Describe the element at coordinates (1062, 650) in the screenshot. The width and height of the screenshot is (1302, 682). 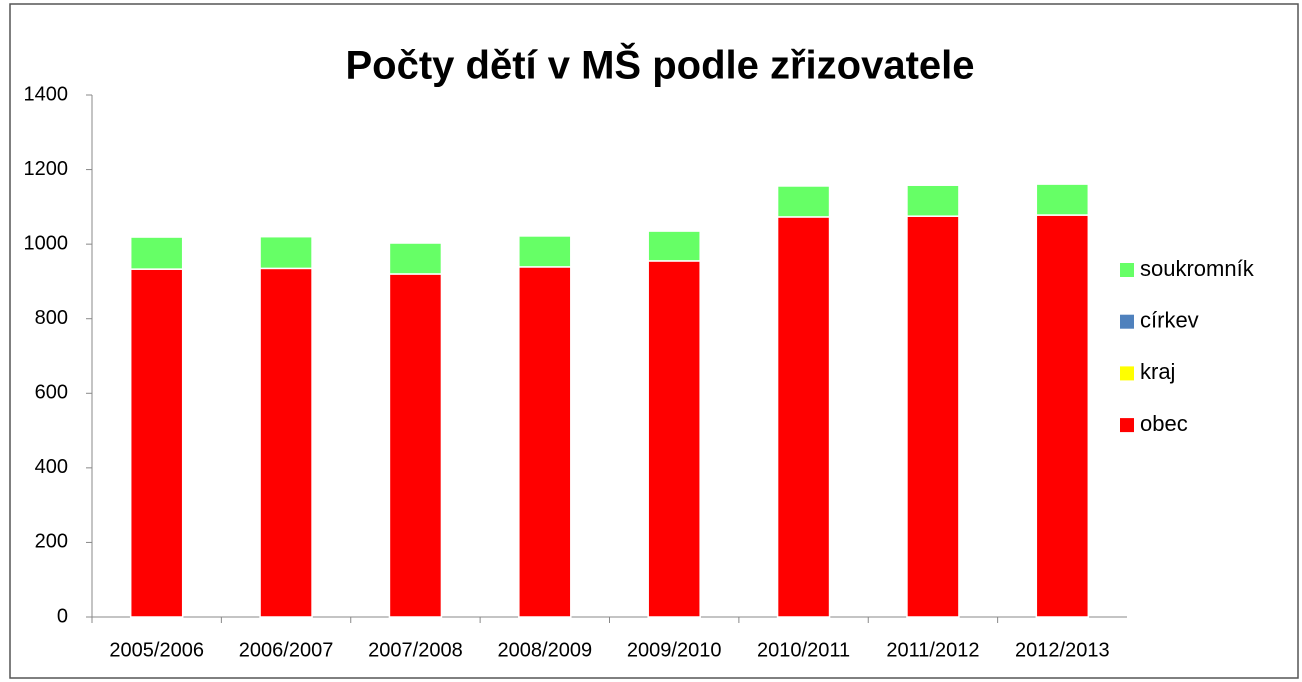
I see `x-tick-label: 2012/2013` at that location.